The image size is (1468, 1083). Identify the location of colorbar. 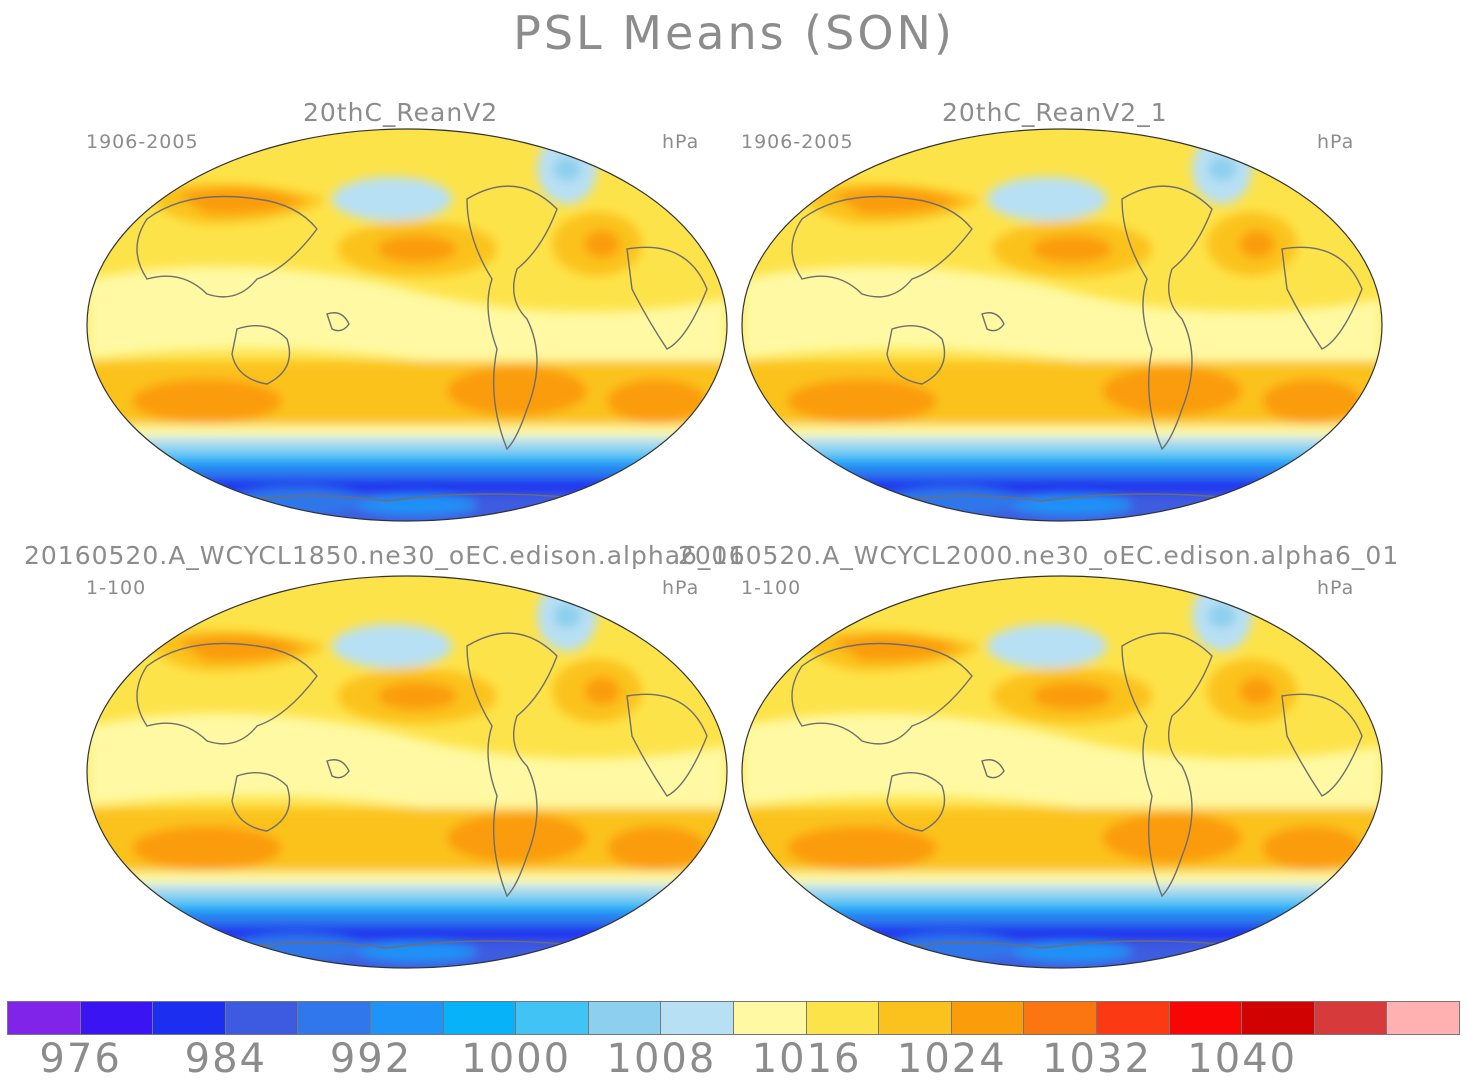
(733, 1018).